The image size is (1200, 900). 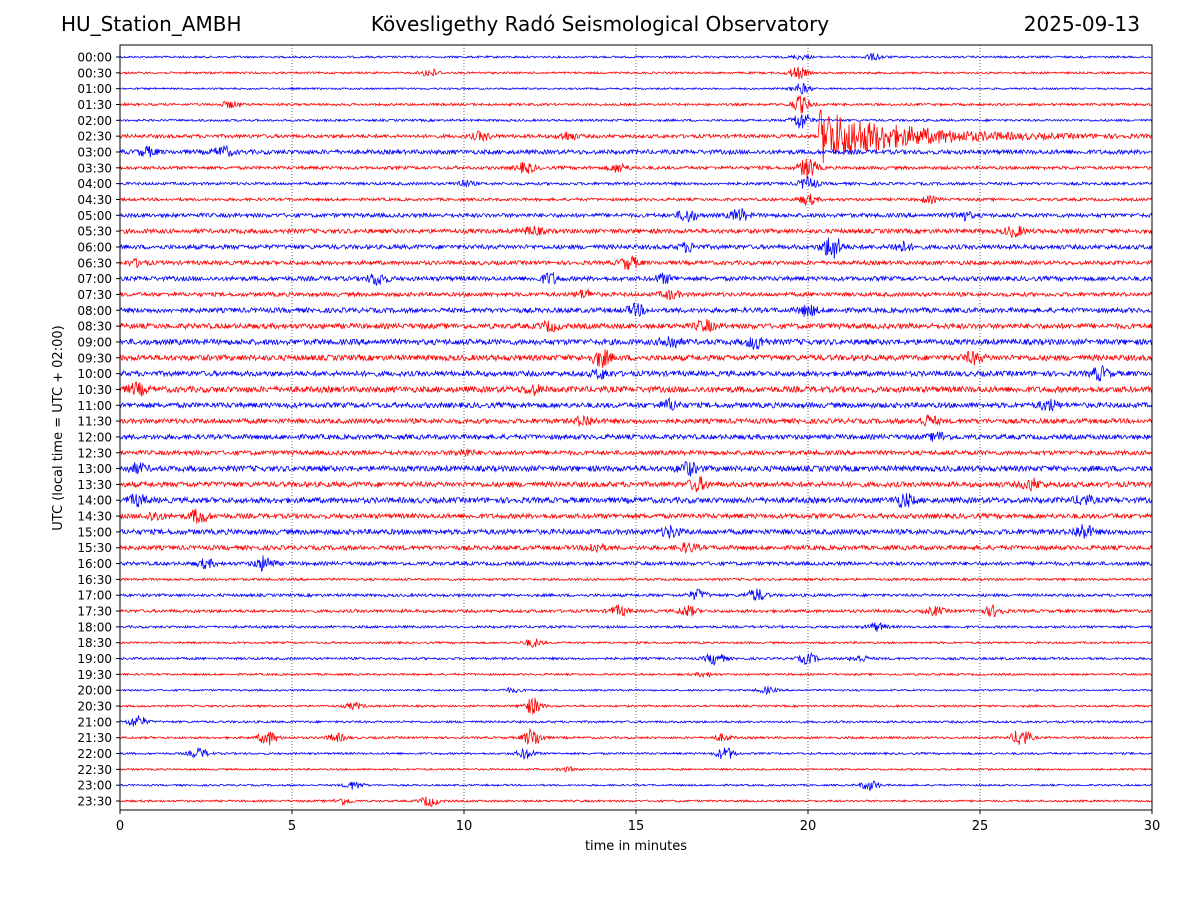 I want to click on y-tick-label: 05:00, so click(x=94, y=216).